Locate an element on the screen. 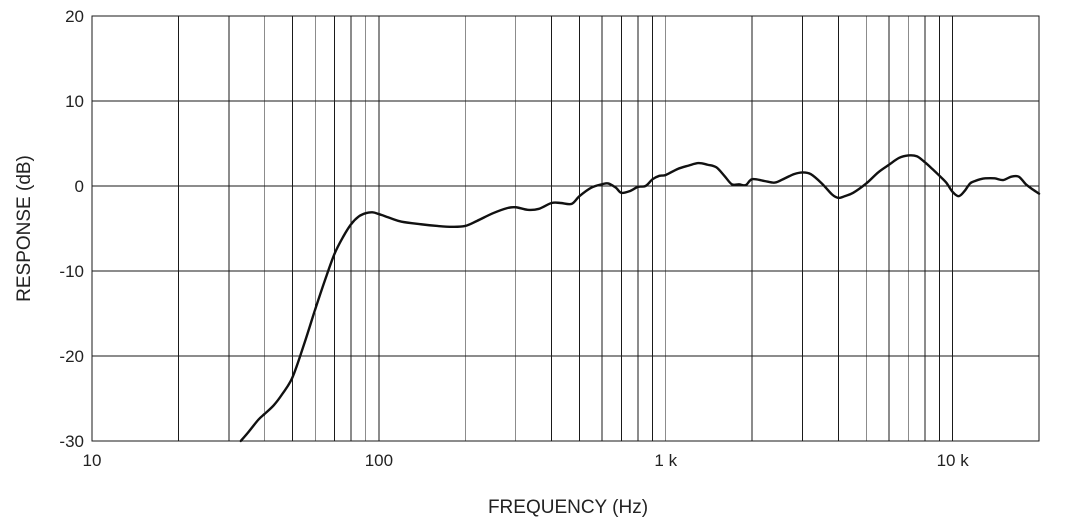 Image resolution: width=1073 pixels, height=525 pixels. x-tick-label: 1 k is located at coordinates (665, 460).